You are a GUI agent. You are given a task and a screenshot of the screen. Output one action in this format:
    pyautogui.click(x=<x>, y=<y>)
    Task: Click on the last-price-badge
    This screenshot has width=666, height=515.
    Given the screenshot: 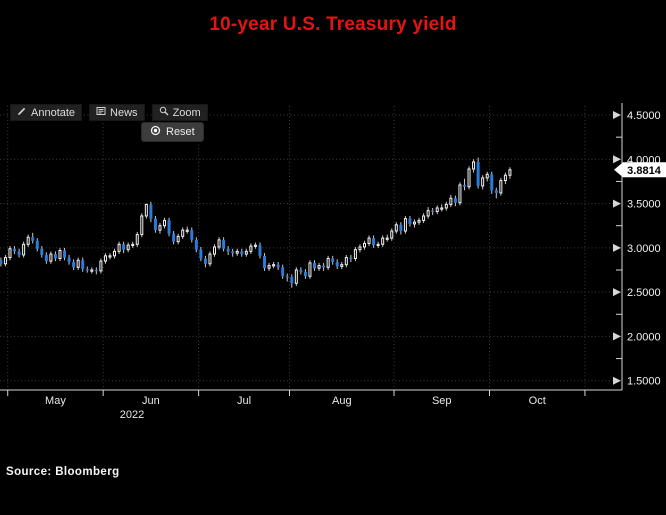 What is the action you would take?
    pyautogui.click(x=640, y=170)
    